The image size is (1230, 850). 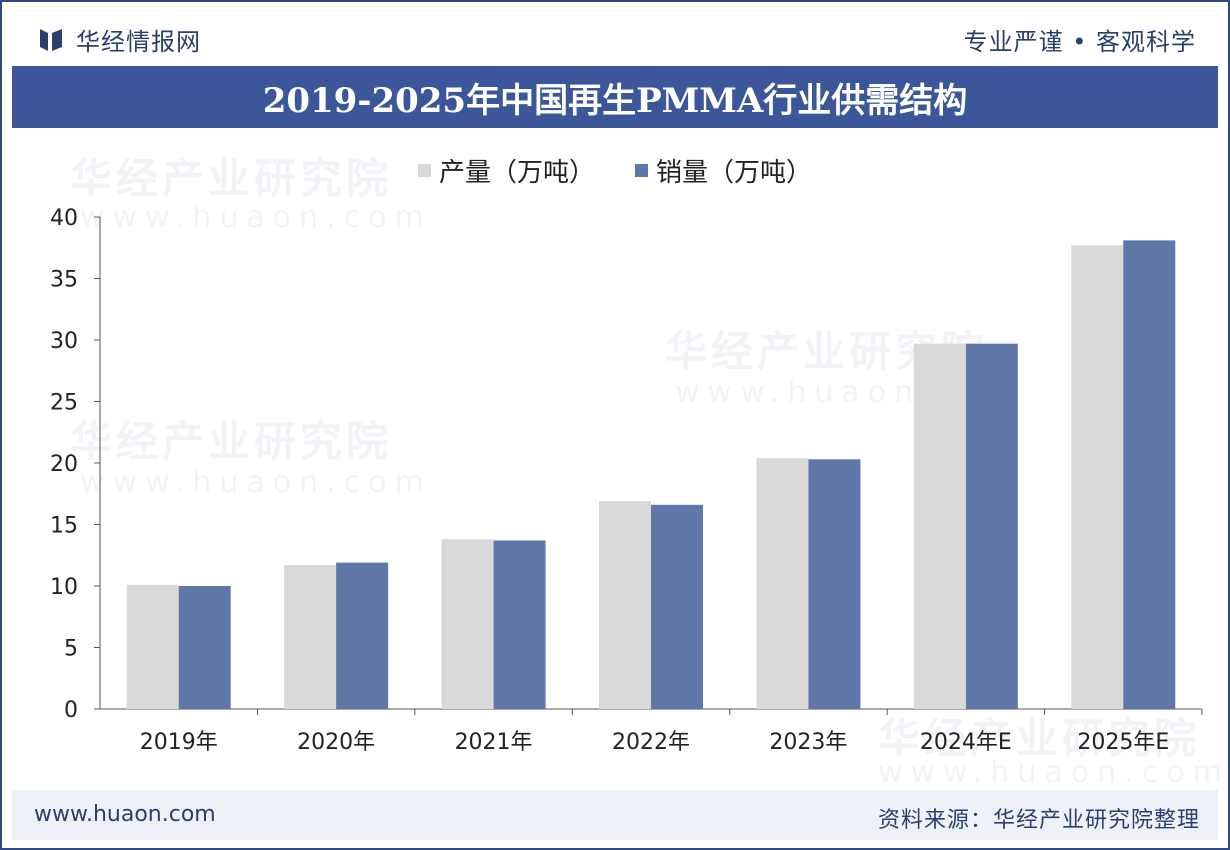 What do you see at coordinates (494, 742) in the screenshot?
I see `x-tick-label: 2021年` at bounding box center [494, 742].